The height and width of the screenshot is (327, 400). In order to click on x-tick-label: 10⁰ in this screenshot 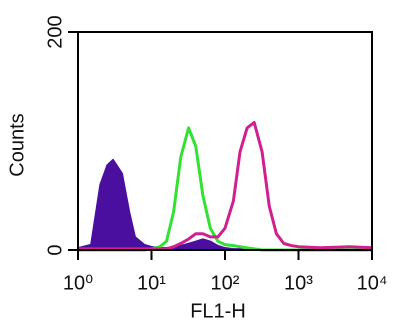, I will do `click(78, 283)`.